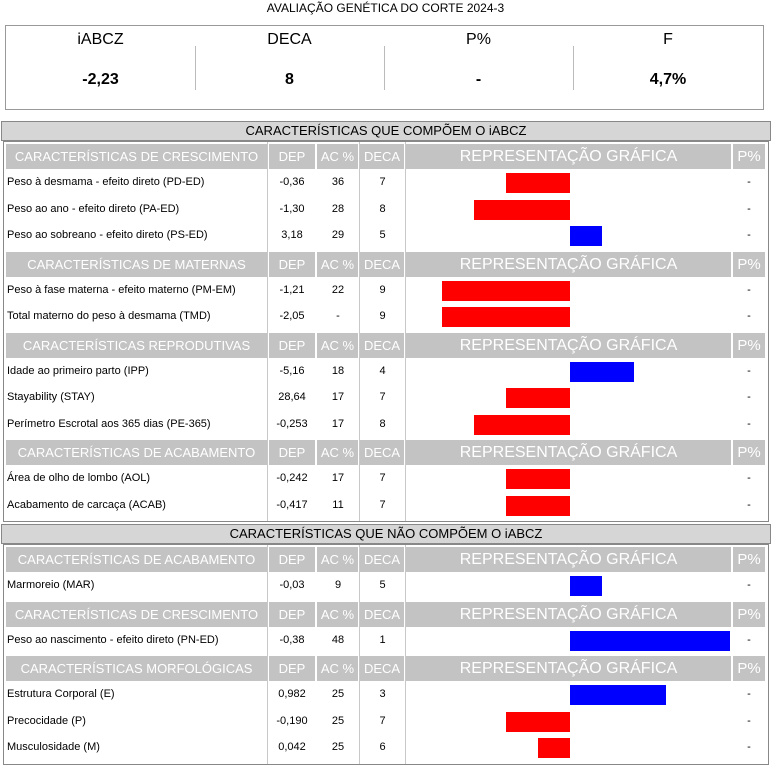  I want to click on trait-row: Estrutura Corporal (E) 0,982 25 3 -, so click(386, 695).